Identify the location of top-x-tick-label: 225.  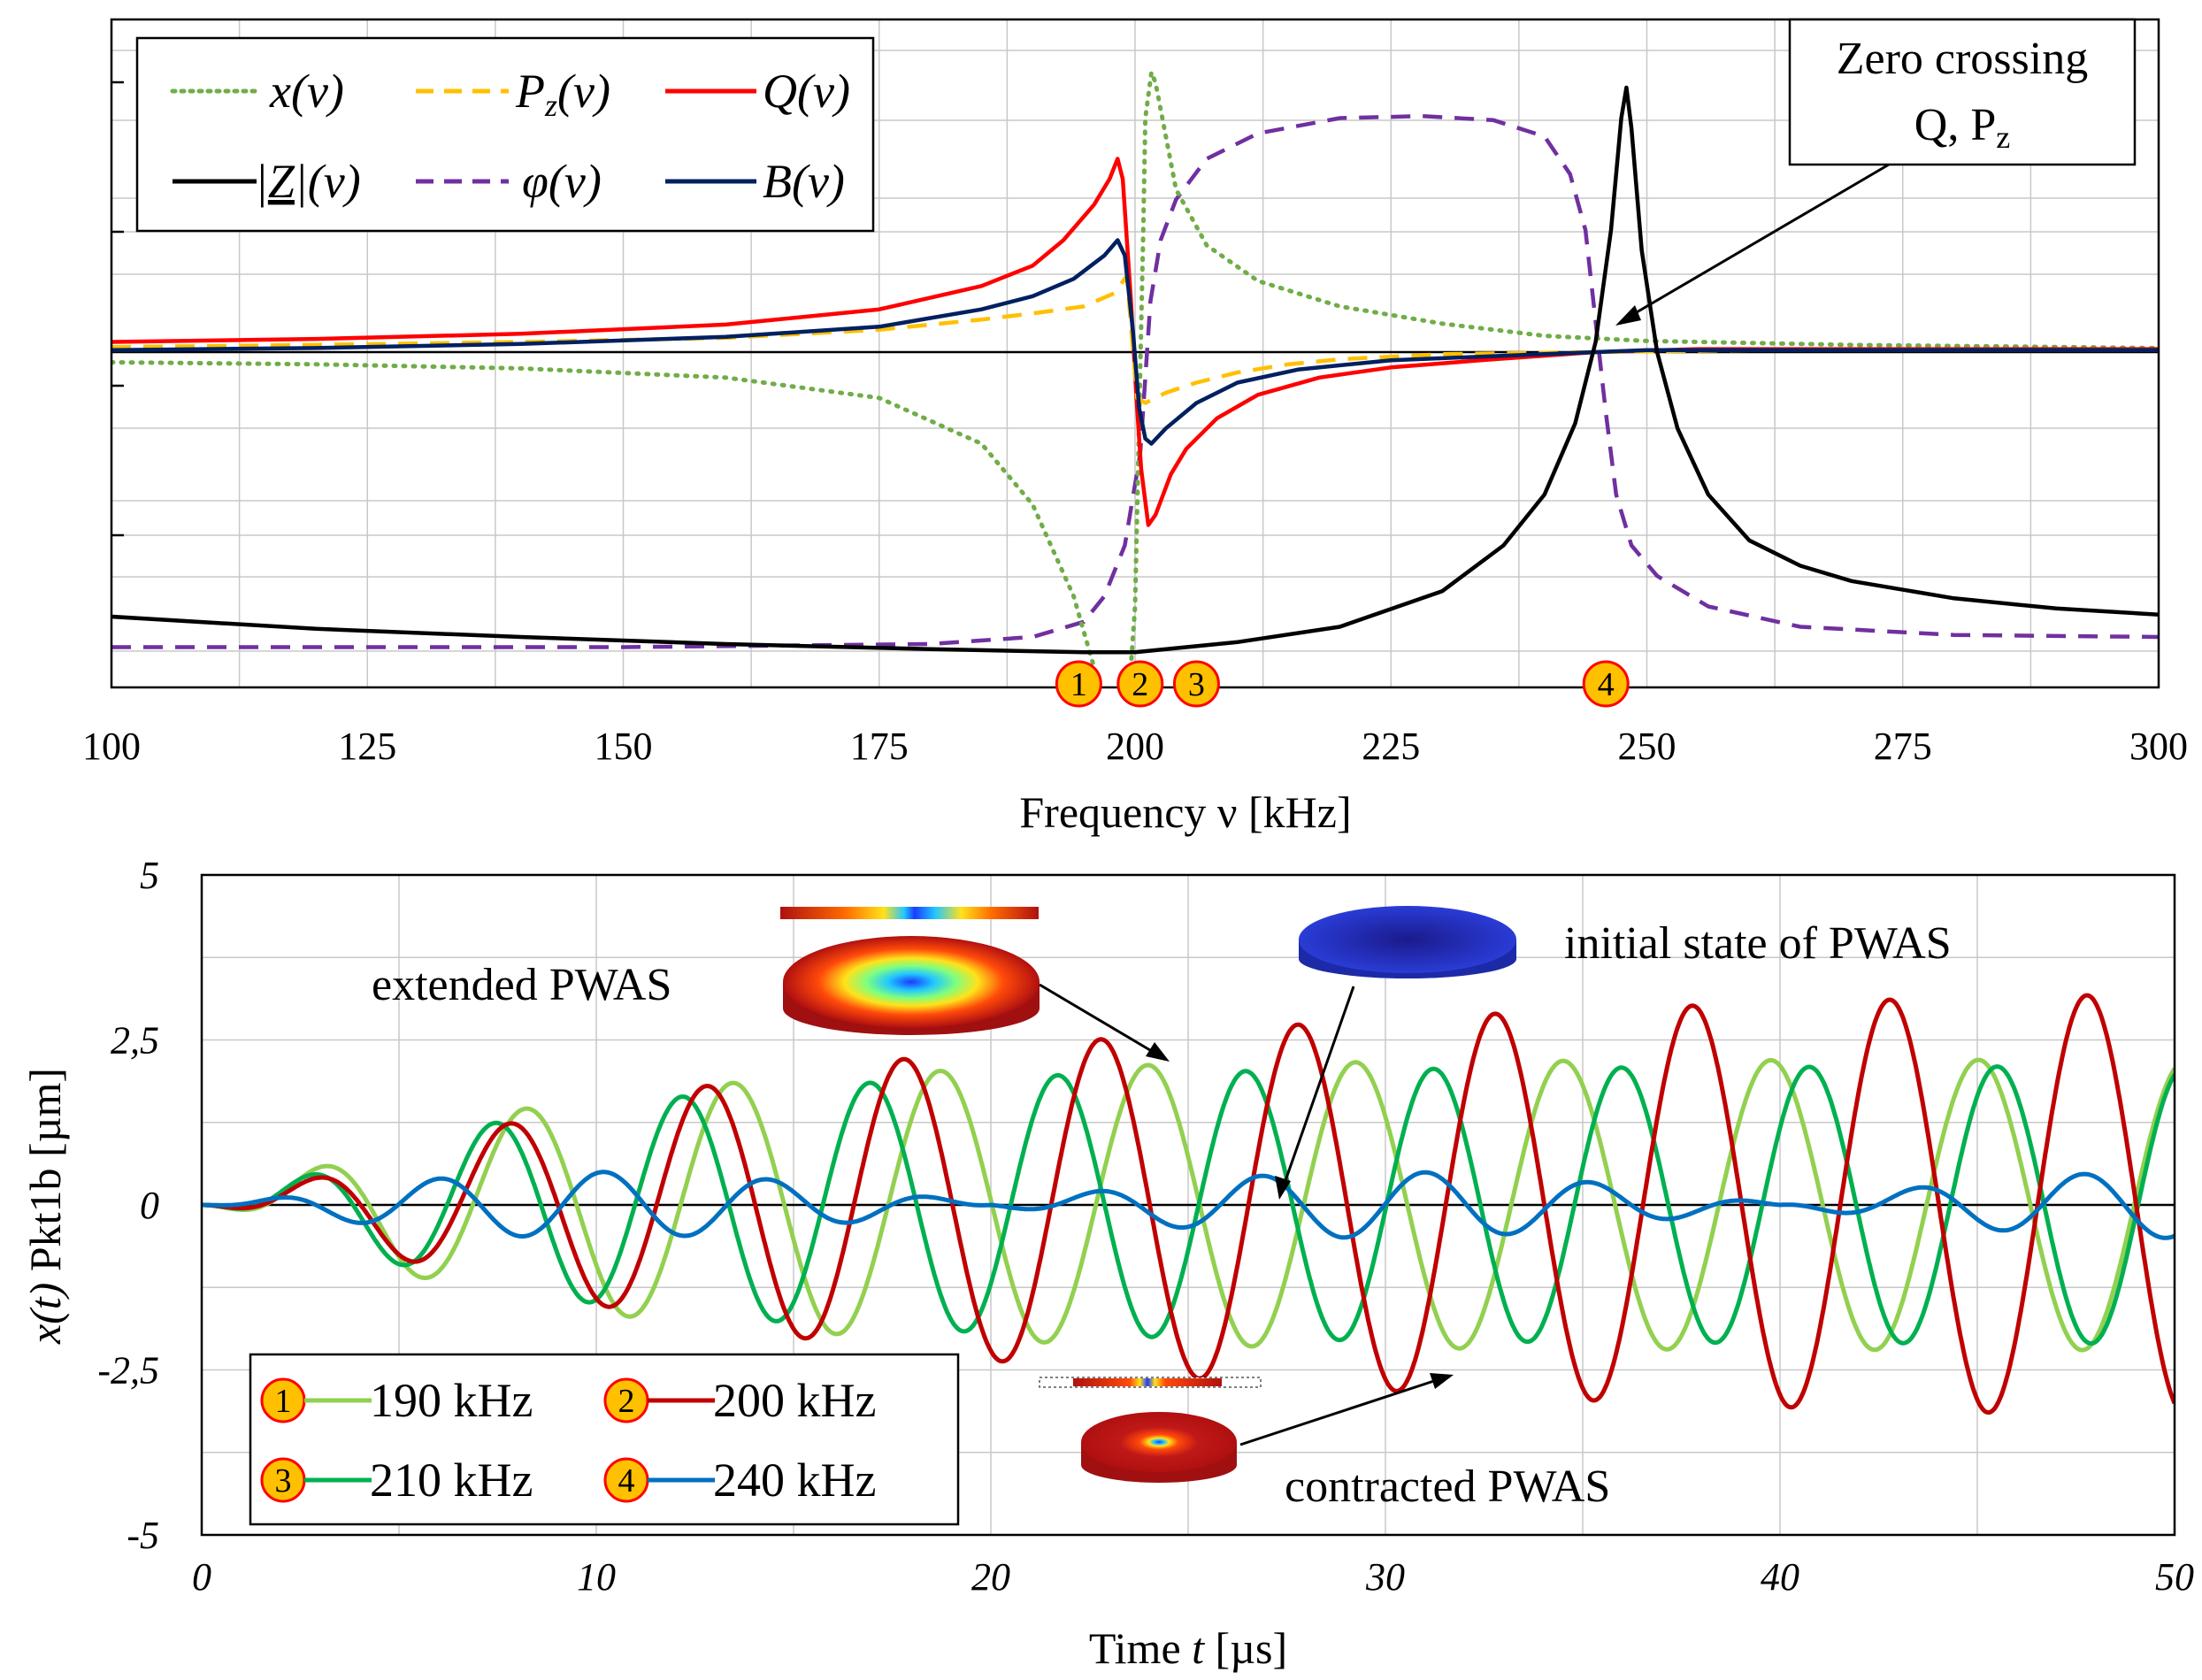
(1391, 746).